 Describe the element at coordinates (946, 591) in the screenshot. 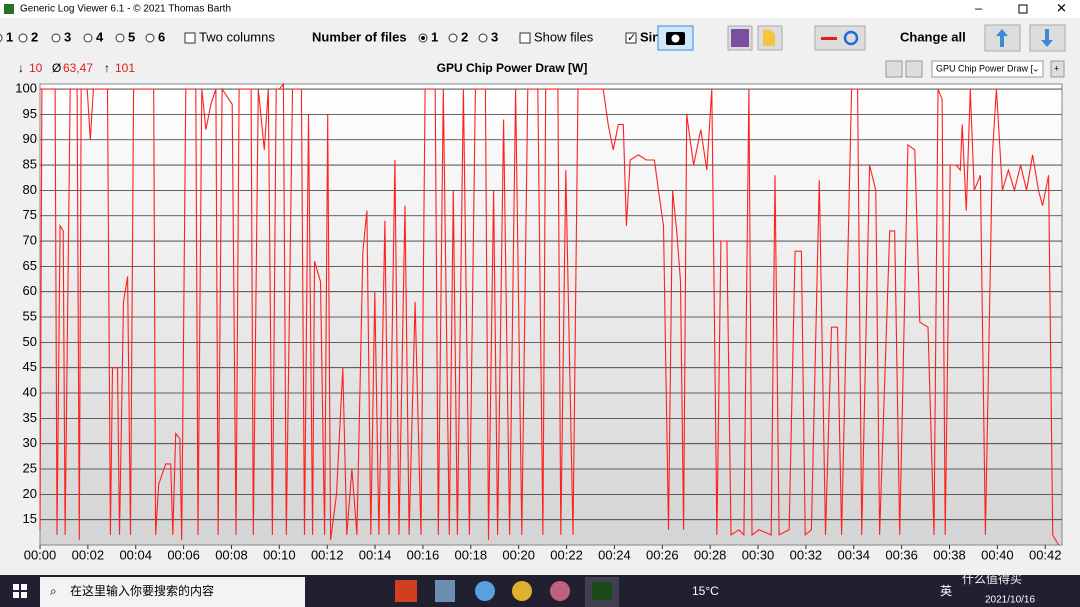

I see `ime: 英` at that location.